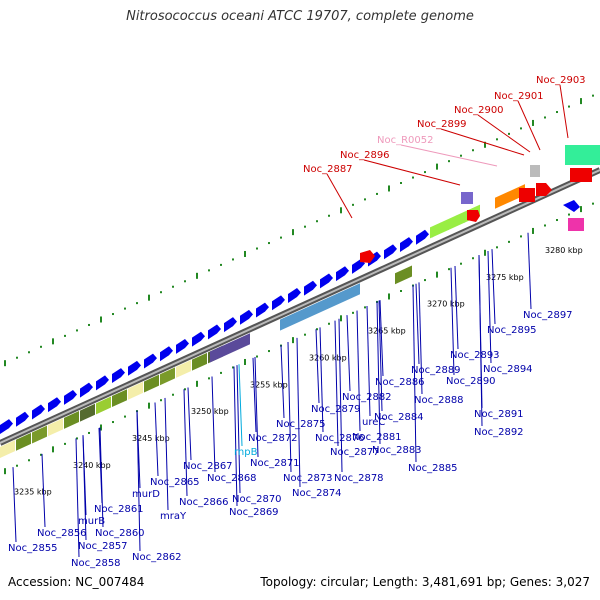 This screenshot has height=600, width=600. Describe the element at coordinates (33, 548) in the screenshot. I see `gene-label: Noc_2855` at that location.